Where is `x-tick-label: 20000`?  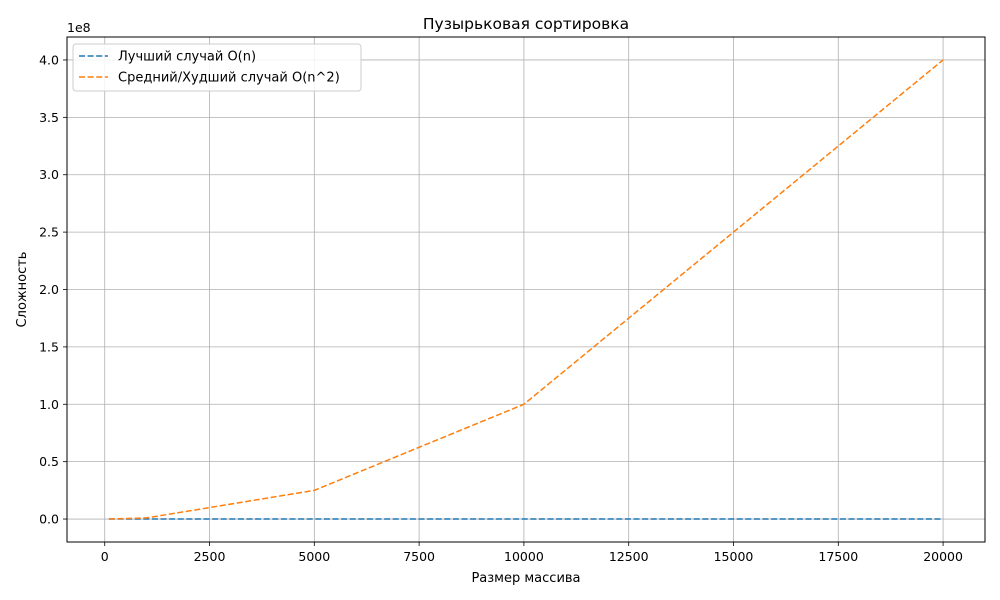 x-tick-label: 20000 is located at coordinates (943, 556).